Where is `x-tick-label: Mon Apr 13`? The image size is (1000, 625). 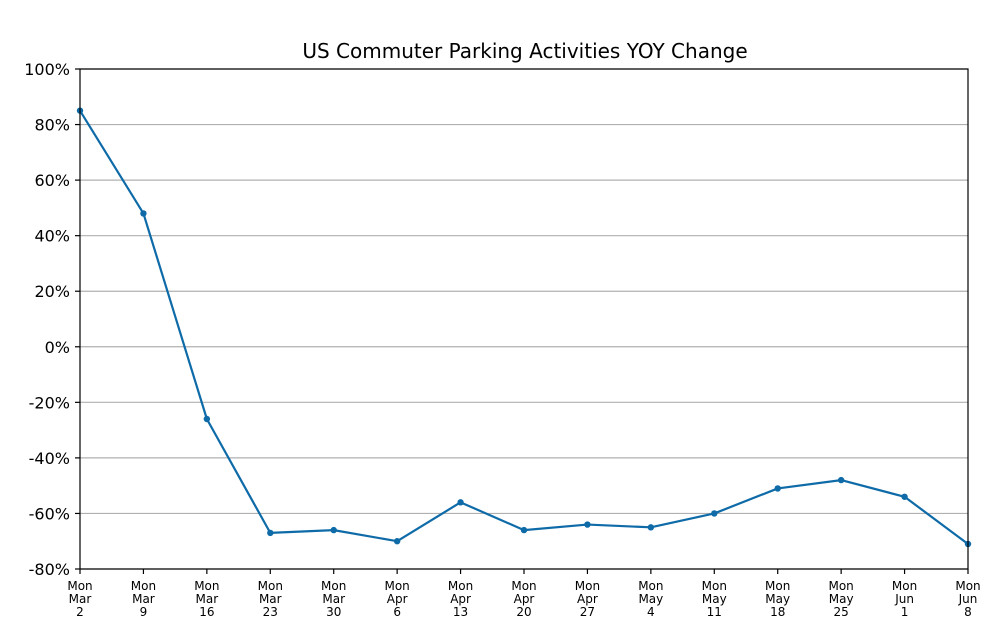 x-tick-label: Mon Apr 13 is located at coordinates (460, 599).